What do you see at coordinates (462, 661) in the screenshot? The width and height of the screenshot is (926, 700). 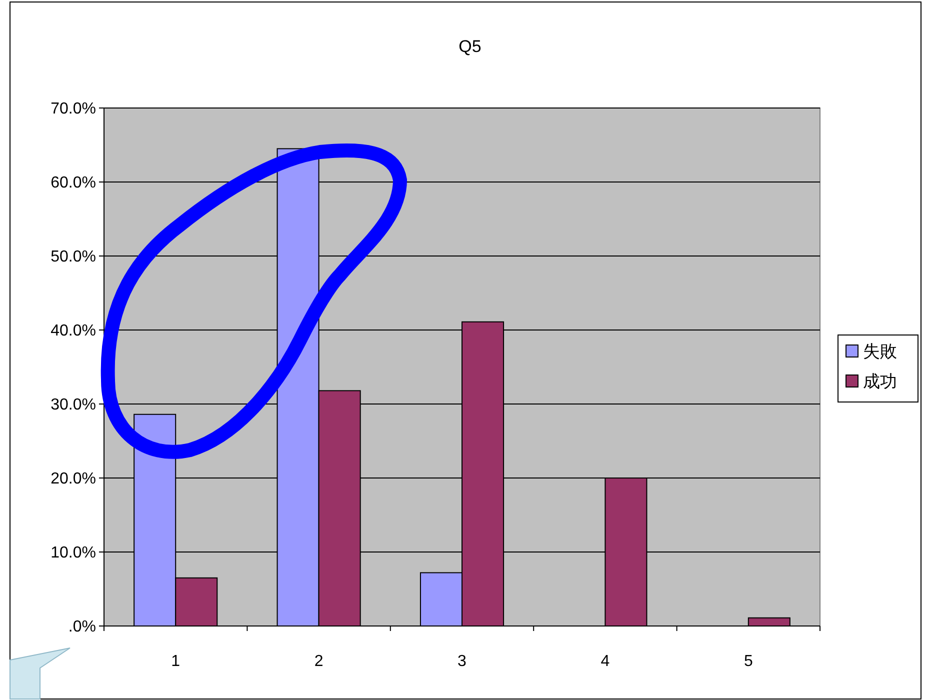 I see `x-tick-label: 3` at bounding box center [462, 661].